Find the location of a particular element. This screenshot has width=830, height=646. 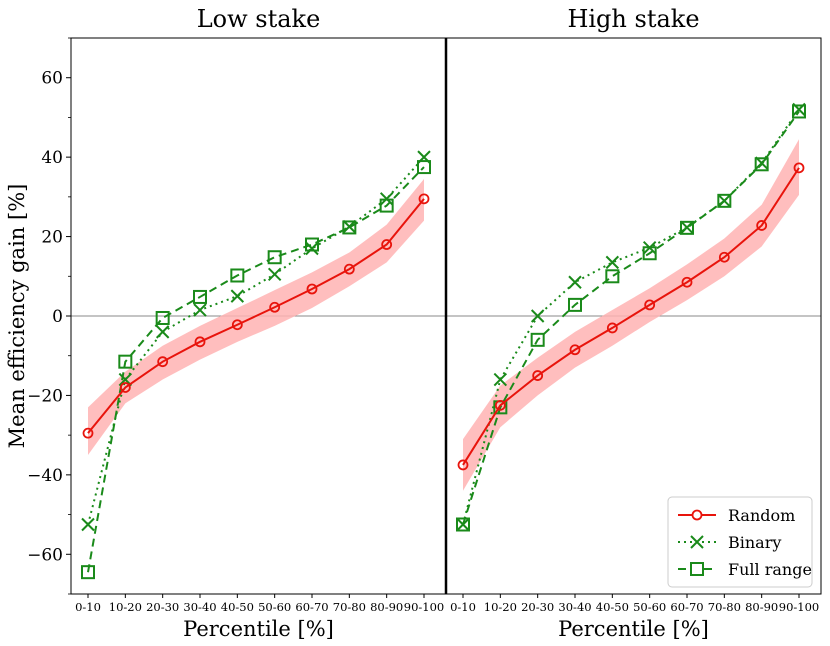

panel-title: High stake is located at coordinates (633, 19).